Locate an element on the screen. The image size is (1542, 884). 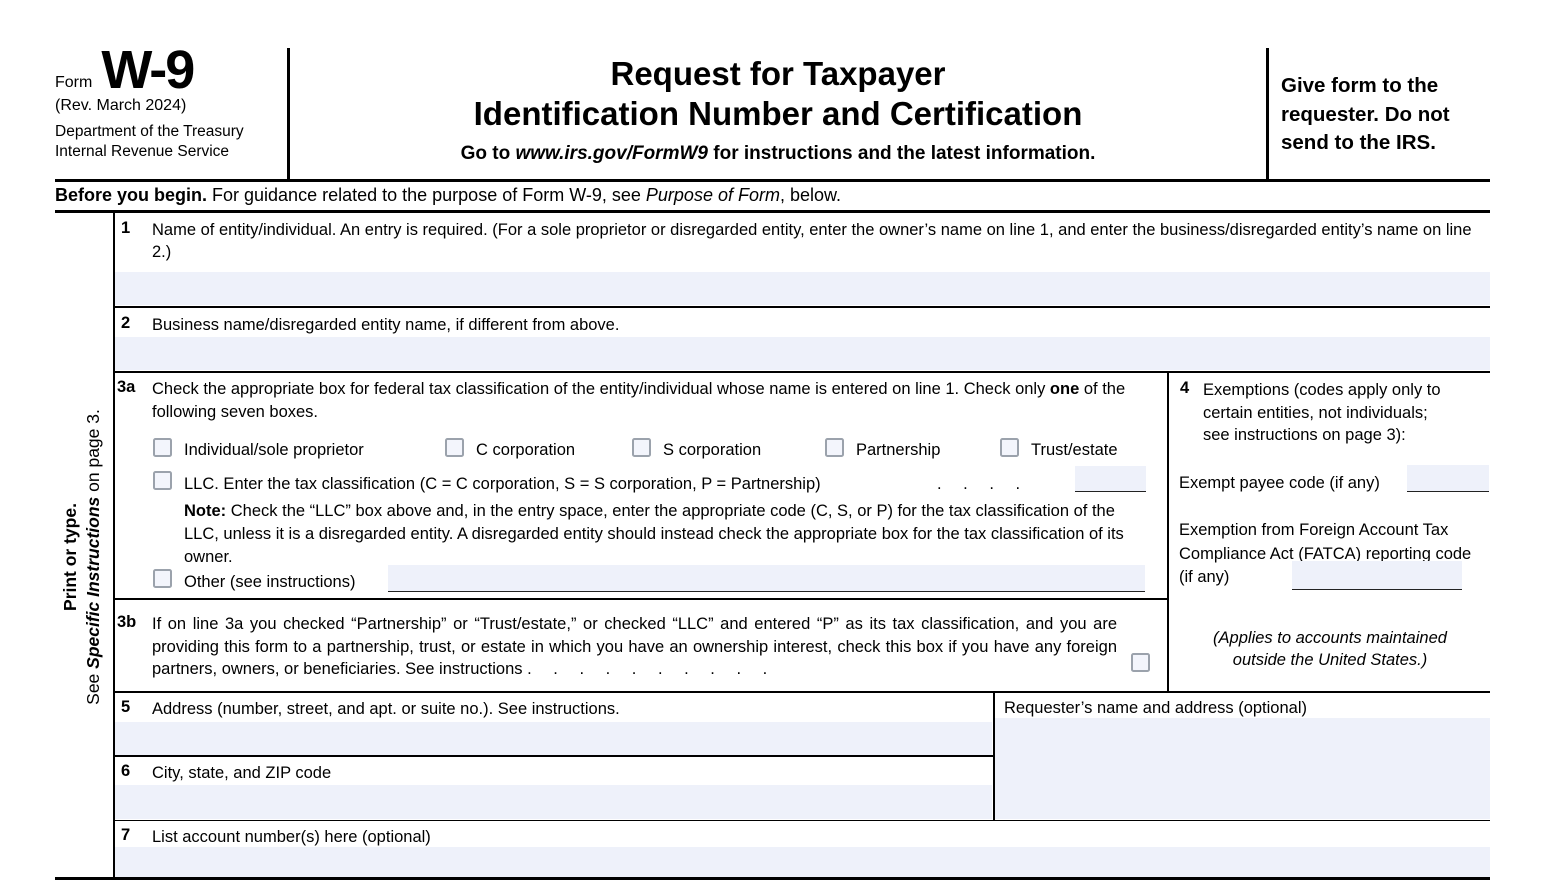
agency-name: Internal Revenue Service is located at coordinates (142, 152).